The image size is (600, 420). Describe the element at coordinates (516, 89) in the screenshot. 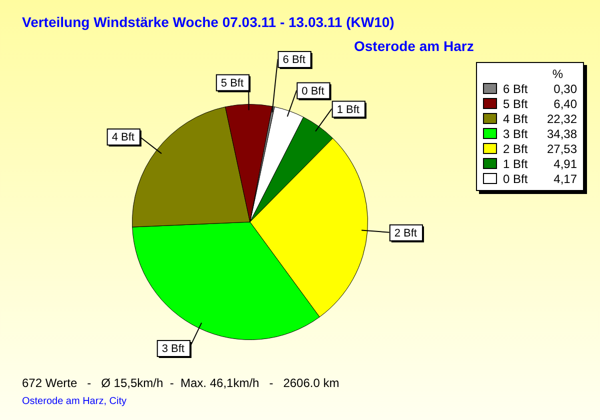

I see `legend-label: 6 Bft` at that location.